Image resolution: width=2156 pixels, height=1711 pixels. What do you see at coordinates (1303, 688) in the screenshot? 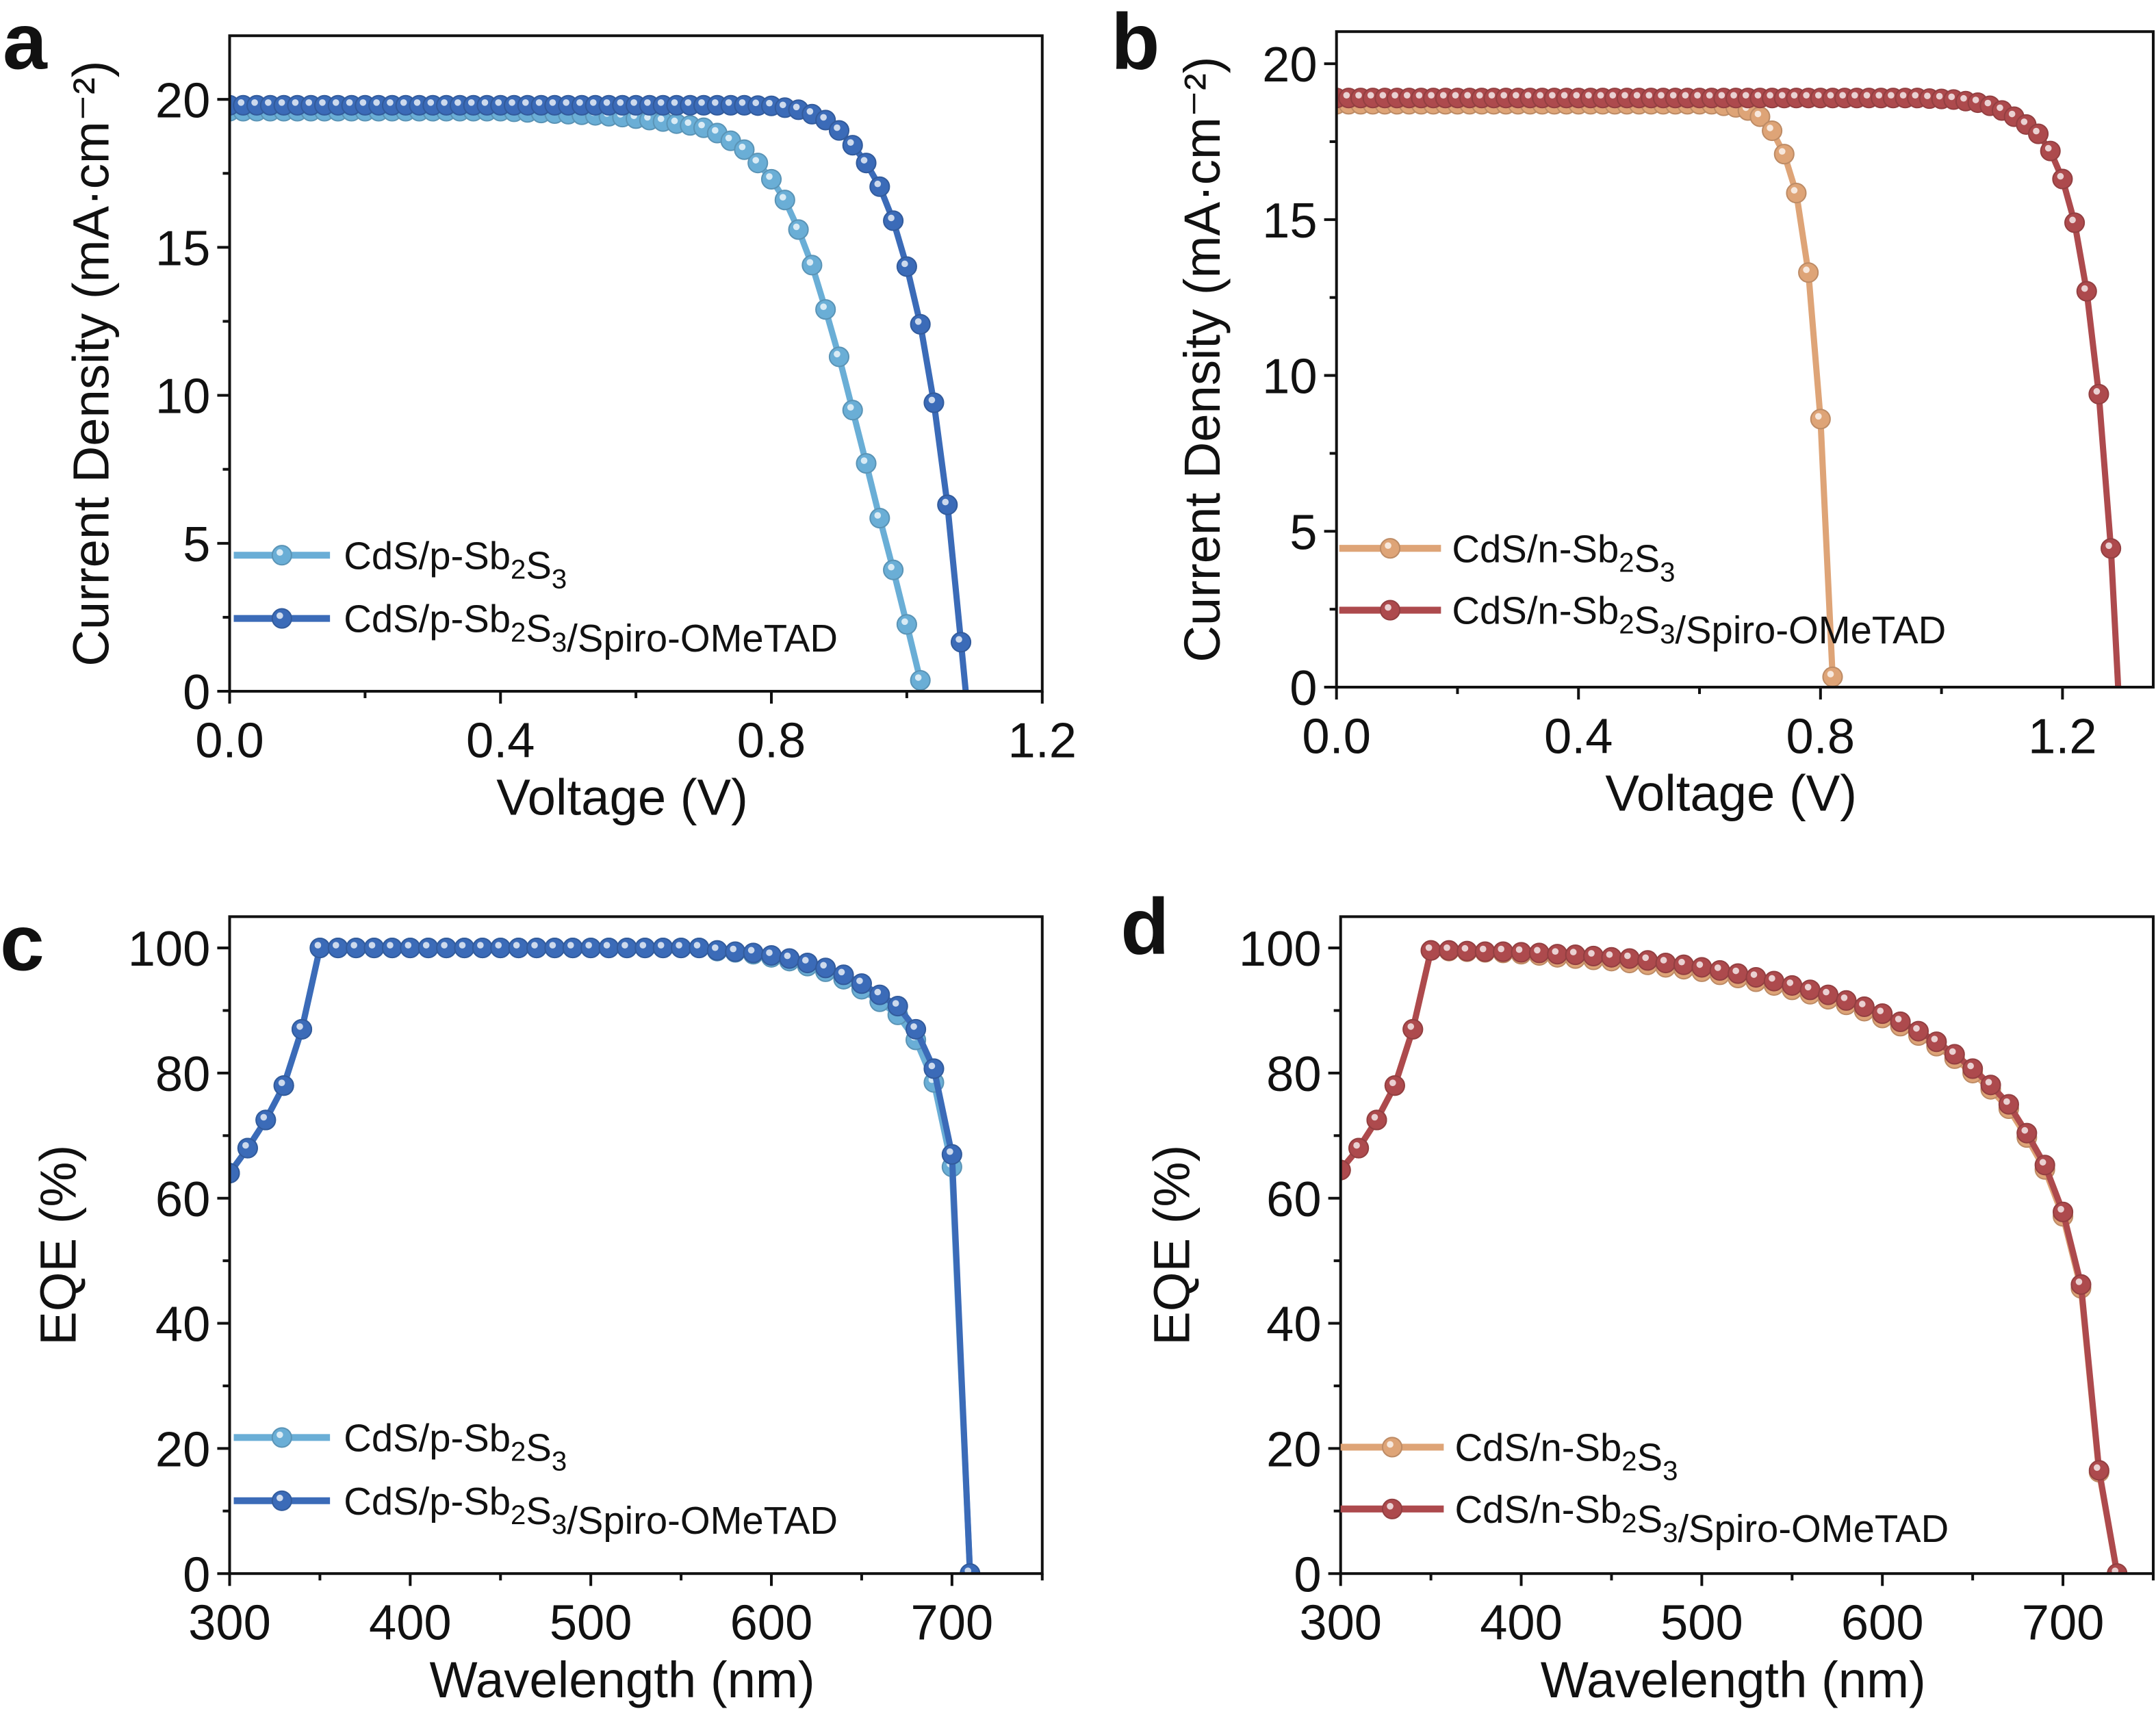
I see `y-tick-label: 0` at bounding box center [1303, 688].